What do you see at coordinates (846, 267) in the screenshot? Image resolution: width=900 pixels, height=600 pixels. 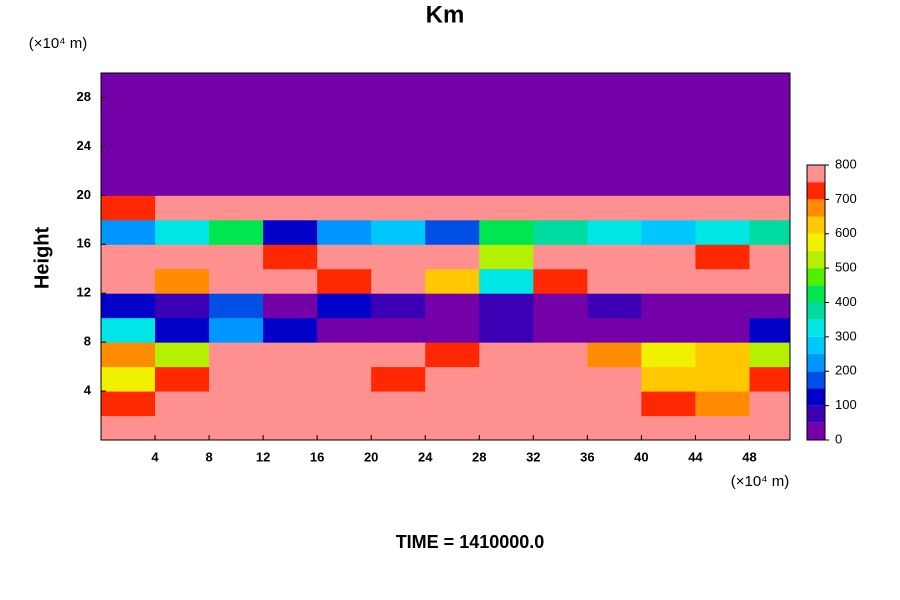 I see `colorbar-tick-label: 500` at bounding box center [846, 267].